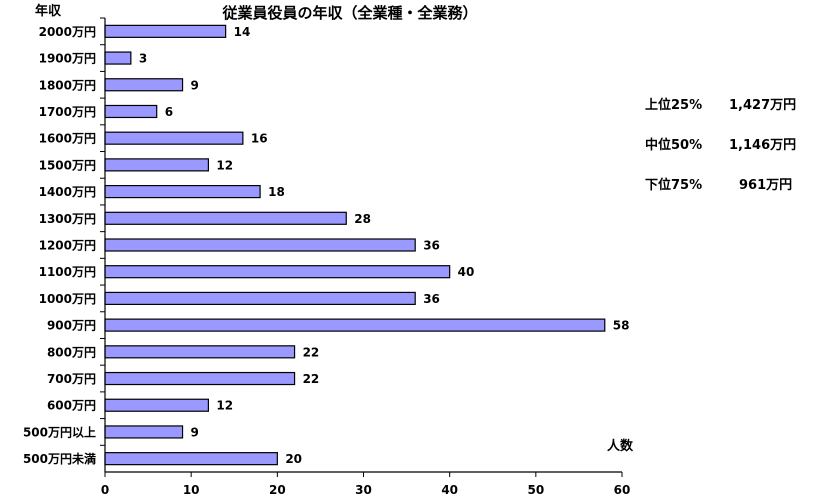 Image resolution: width=834 pixels, height=504 pixels. I want to click on category-label: 800万円, so click(71, 352).